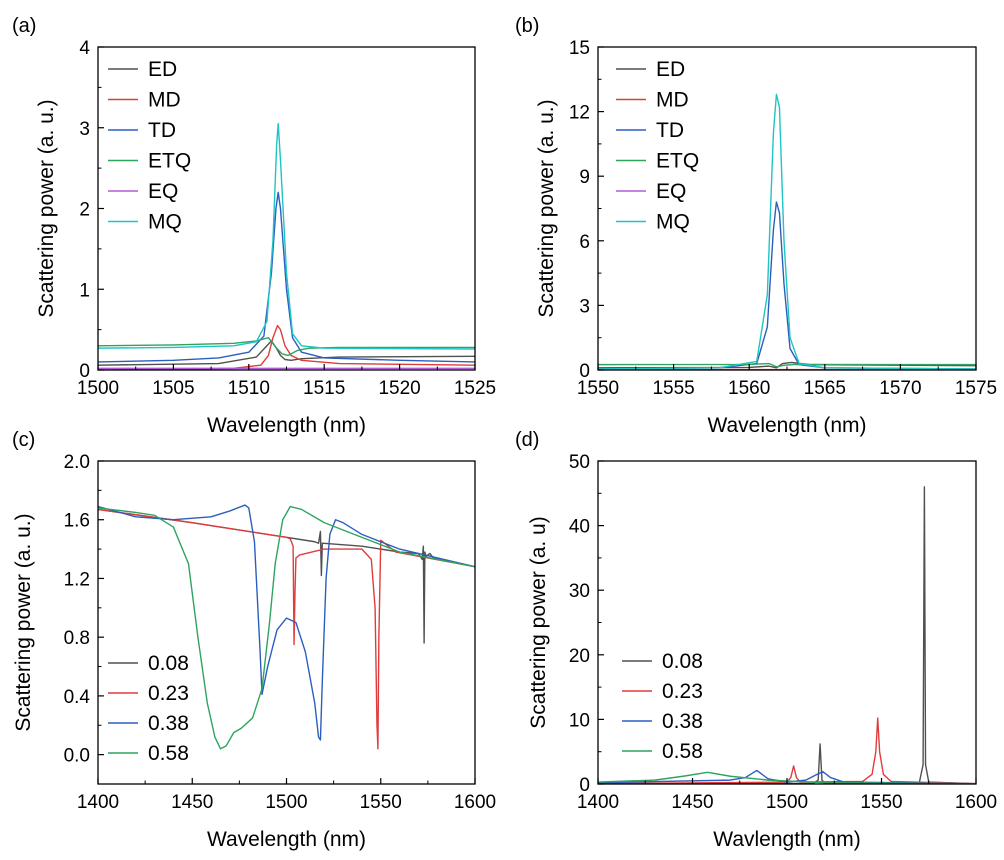  I want to click on y-tick-label: 10, so click(579, 720).